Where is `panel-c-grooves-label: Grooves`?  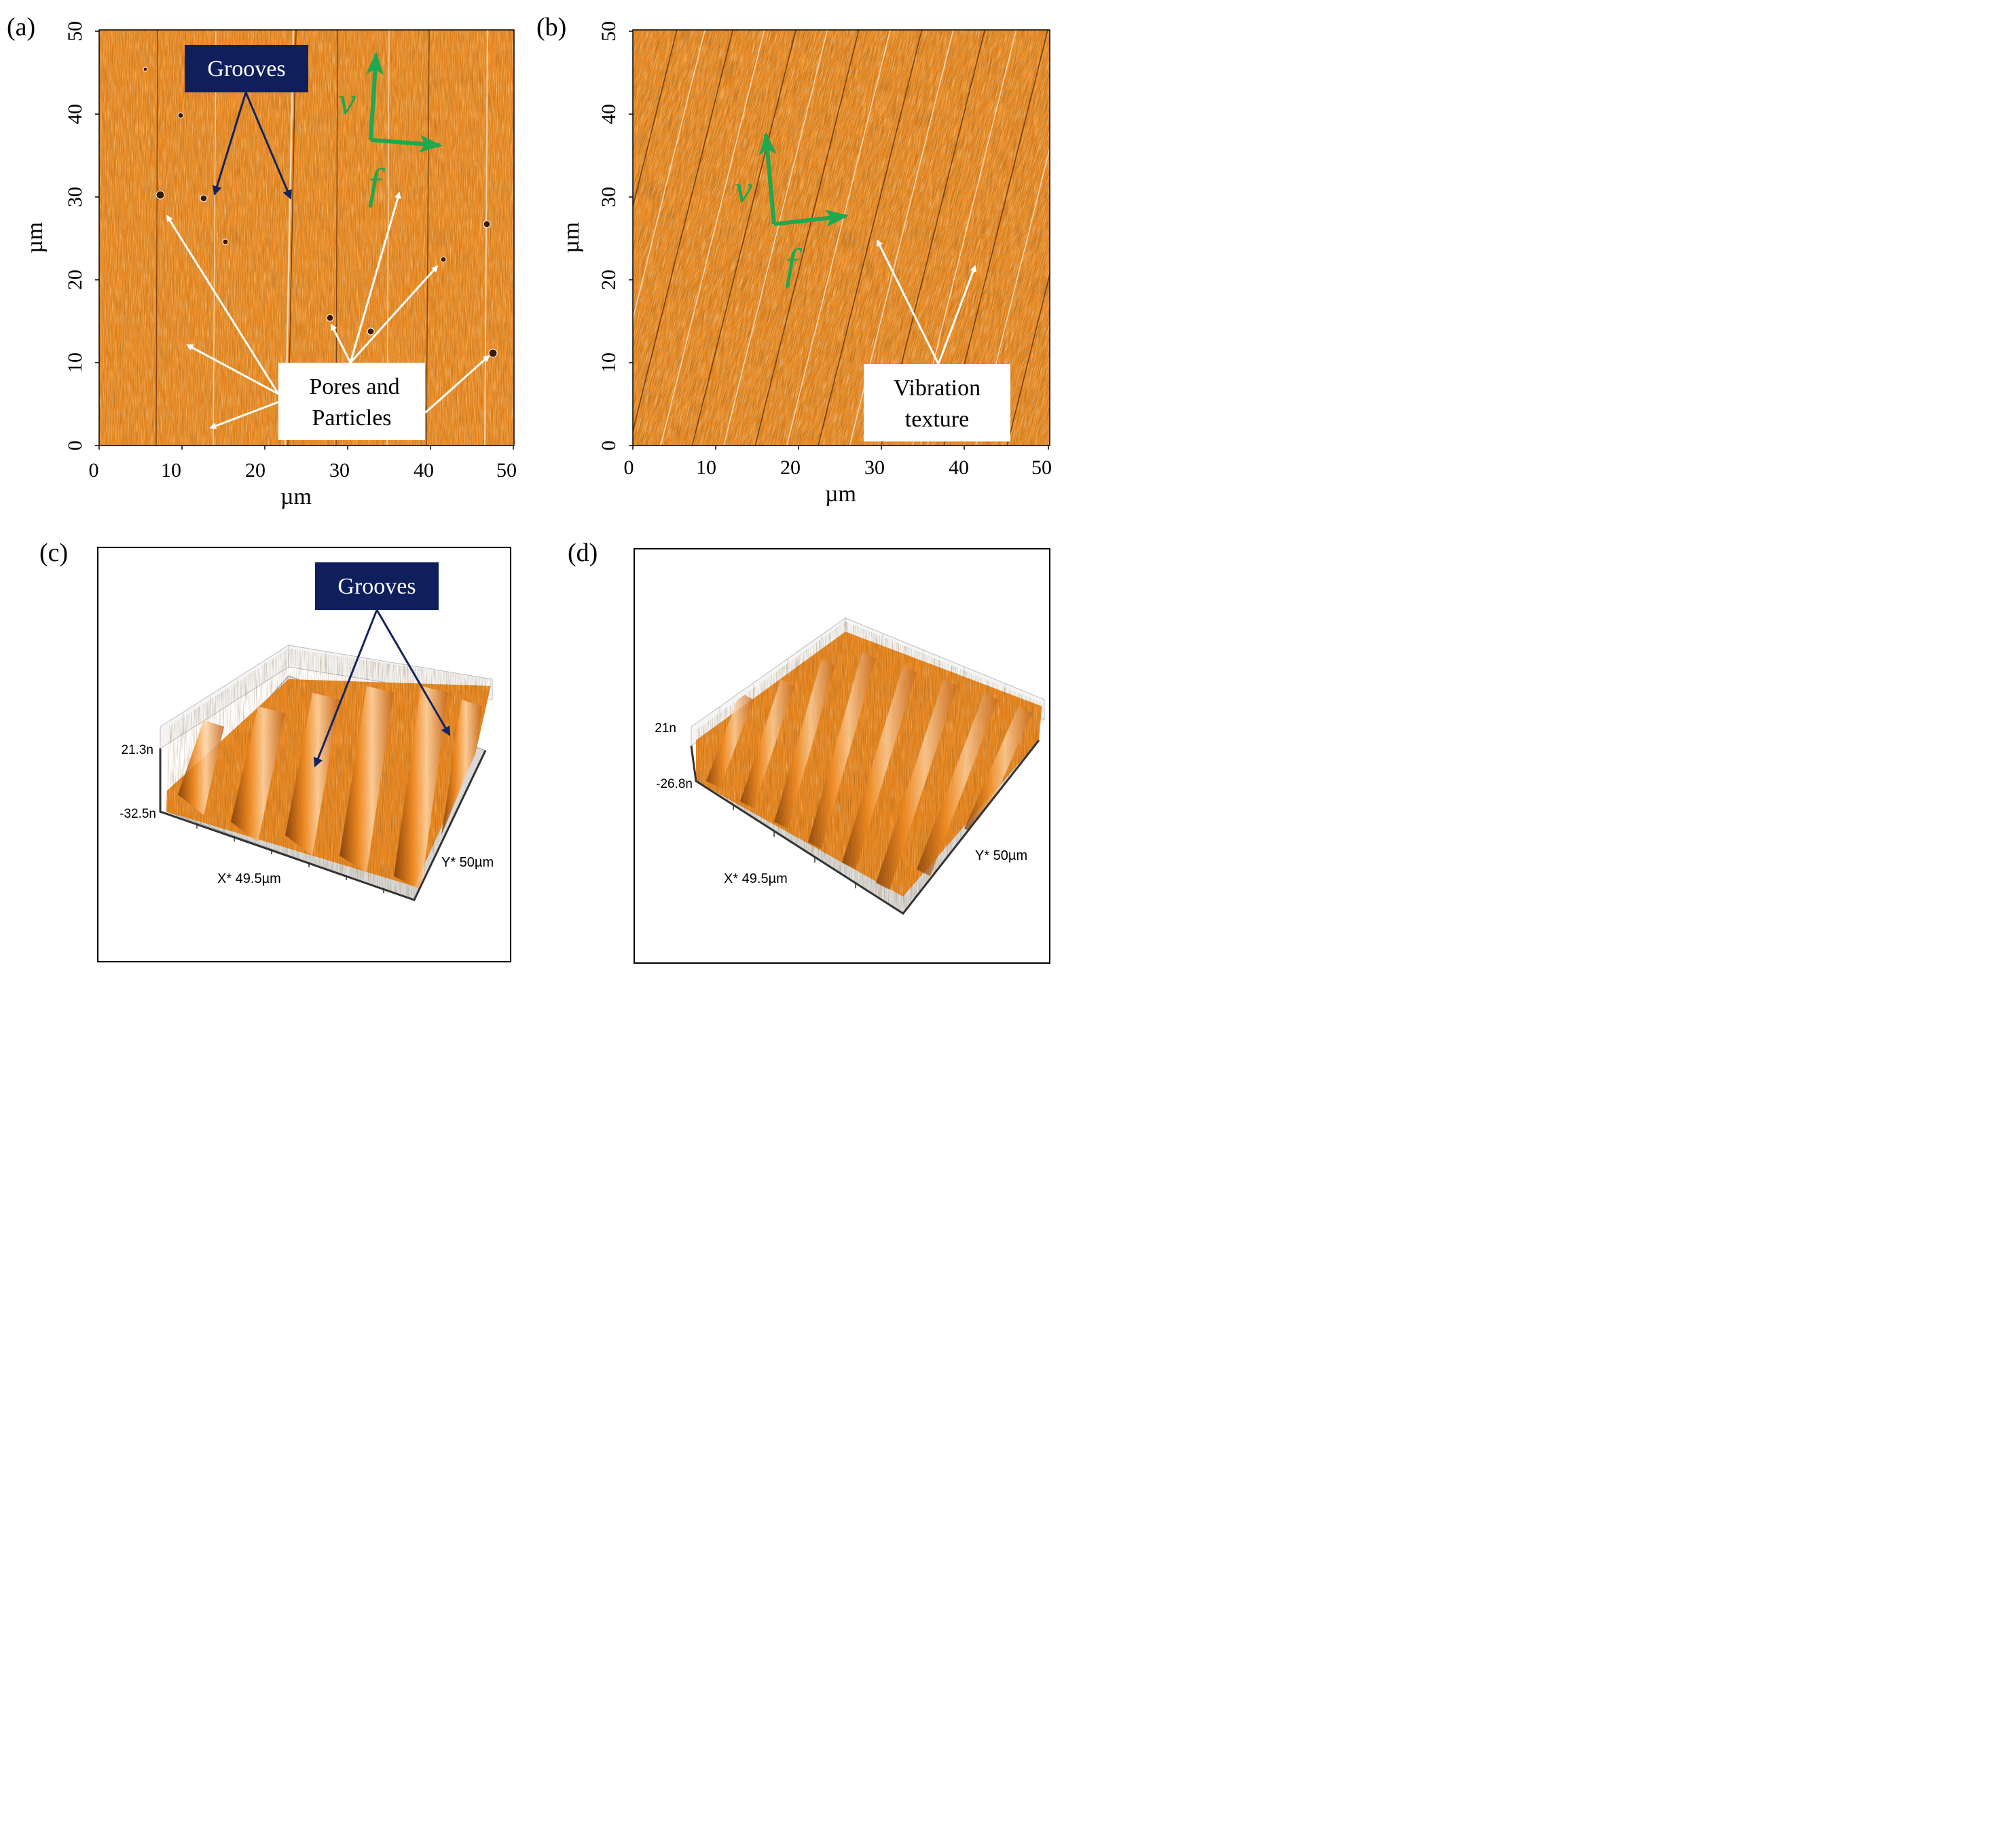 panel-c-grooves-label: Grooves is located at coordinates (376, 586).